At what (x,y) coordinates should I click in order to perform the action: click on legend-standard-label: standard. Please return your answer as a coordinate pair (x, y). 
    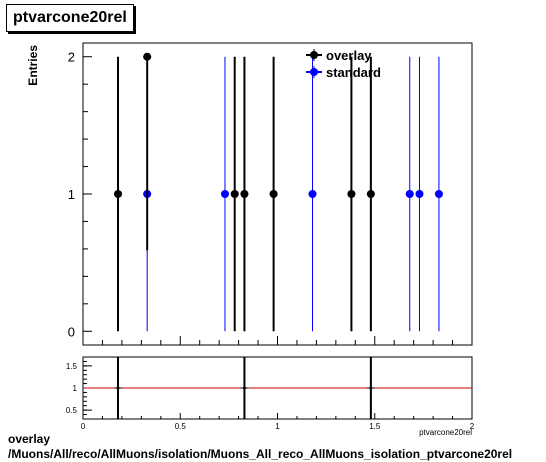
    Looking at the image, I should click on (353, 72).